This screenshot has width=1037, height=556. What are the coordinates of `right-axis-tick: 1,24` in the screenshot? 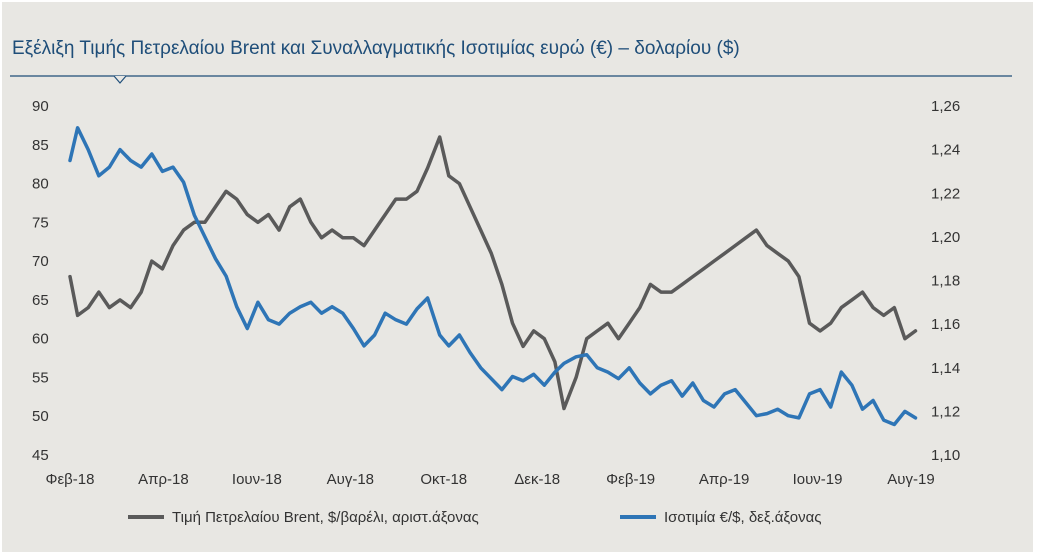 It's located at (945, 150).